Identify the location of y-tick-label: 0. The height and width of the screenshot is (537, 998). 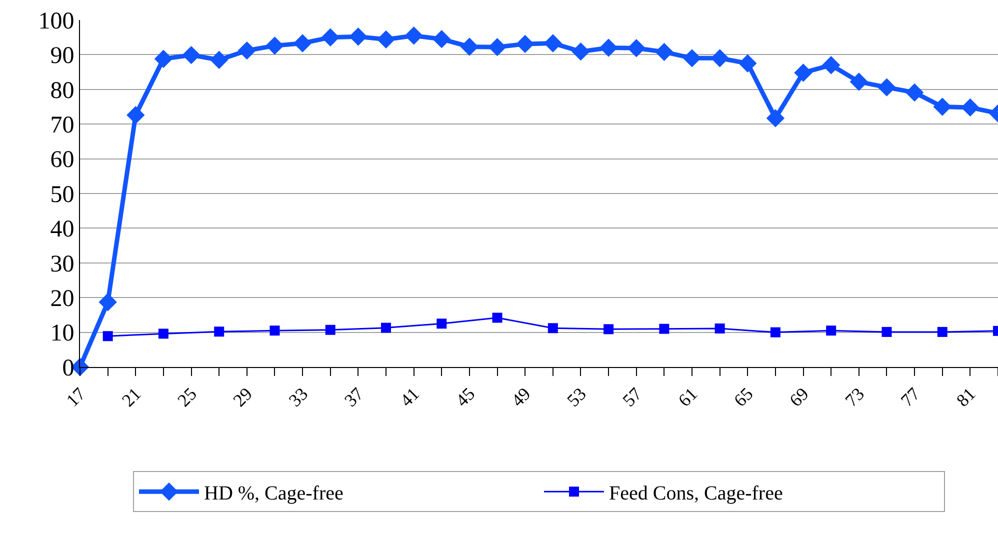
(68, 368).